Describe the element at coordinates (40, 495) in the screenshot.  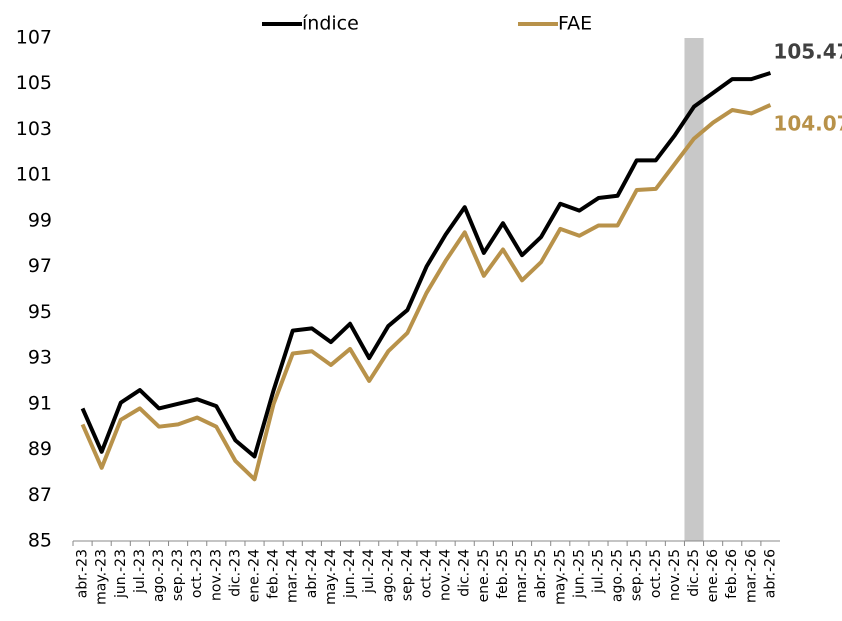
I see `y-tick-label: 87` at that location.